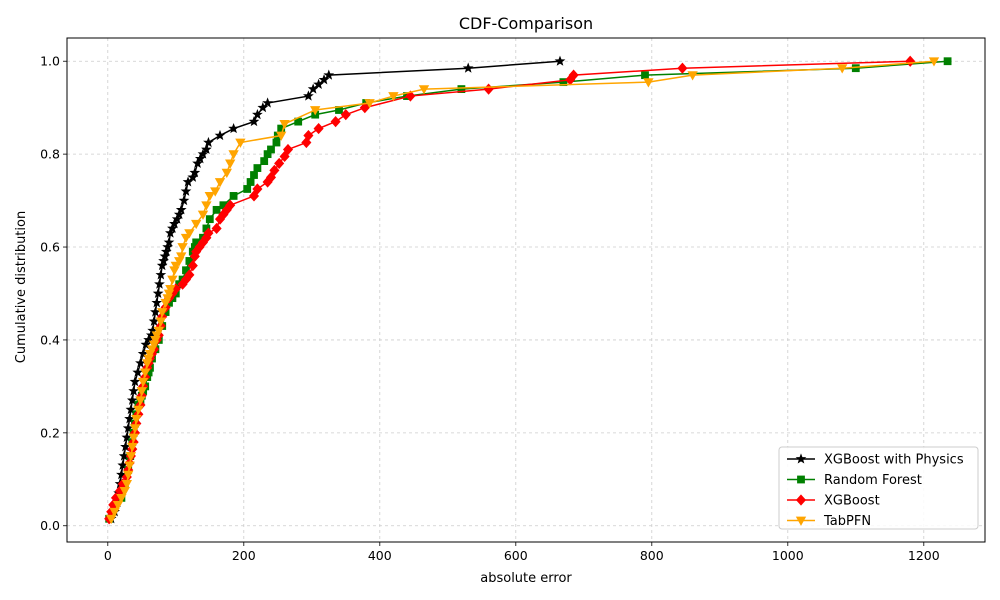 This screenshot has width=1000, height=600. I want to click on legend-label: Random Forest, so click(873, 480).